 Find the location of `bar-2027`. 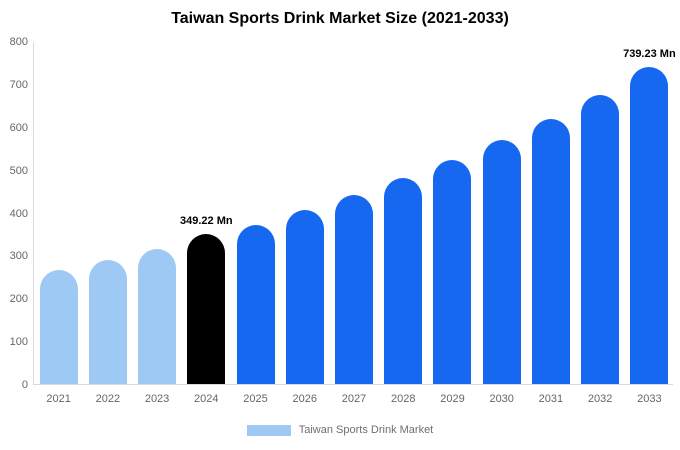

bar-2027 is located at coordinates (354, 289).